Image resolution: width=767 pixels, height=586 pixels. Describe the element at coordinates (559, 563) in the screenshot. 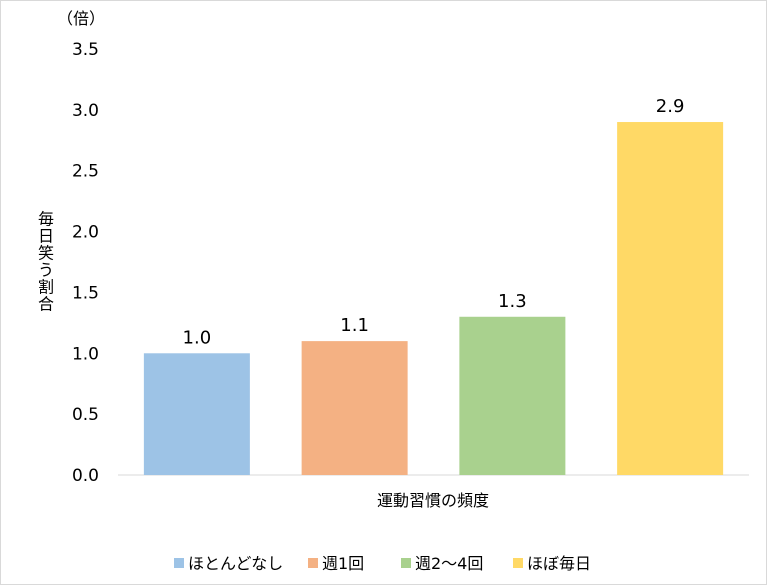

I see `legend-label: ほぼ毎日` at that location.